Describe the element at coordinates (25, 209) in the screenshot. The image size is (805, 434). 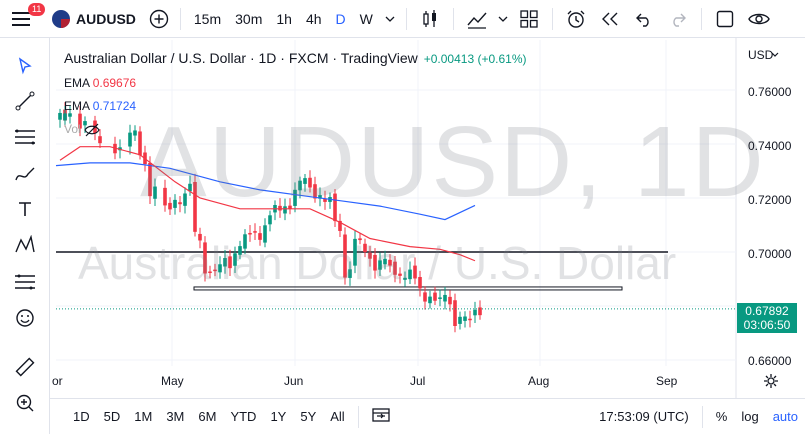
I see `text-tool` at that location.